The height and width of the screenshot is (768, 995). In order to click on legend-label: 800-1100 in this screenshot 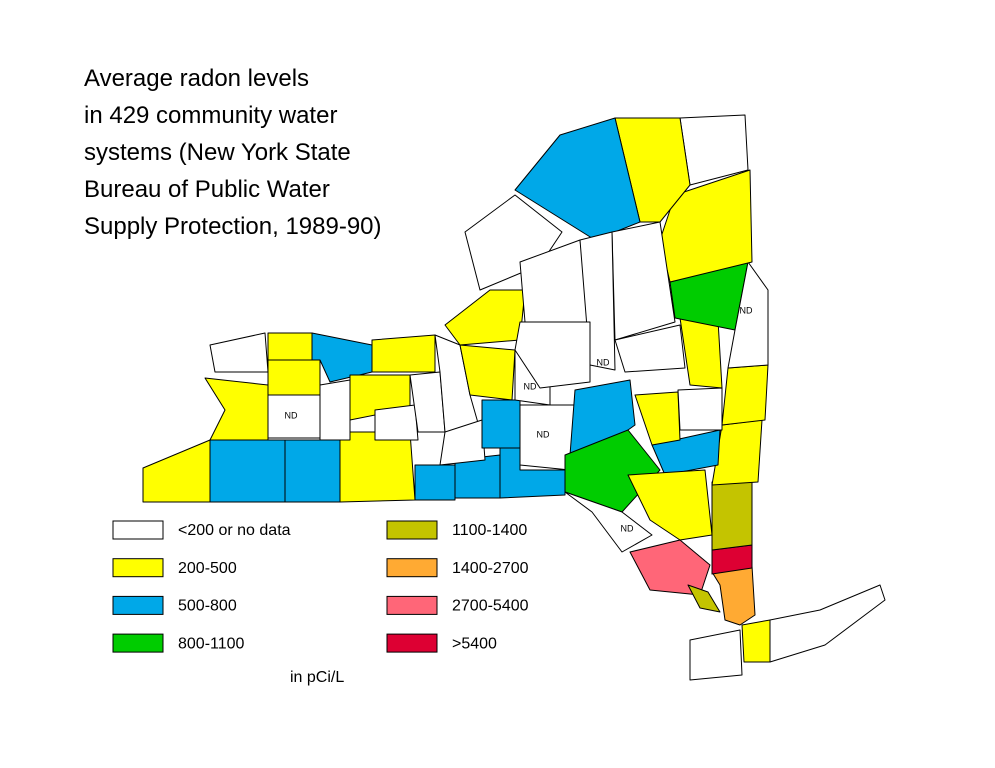, I will do `click(211, 643)`.